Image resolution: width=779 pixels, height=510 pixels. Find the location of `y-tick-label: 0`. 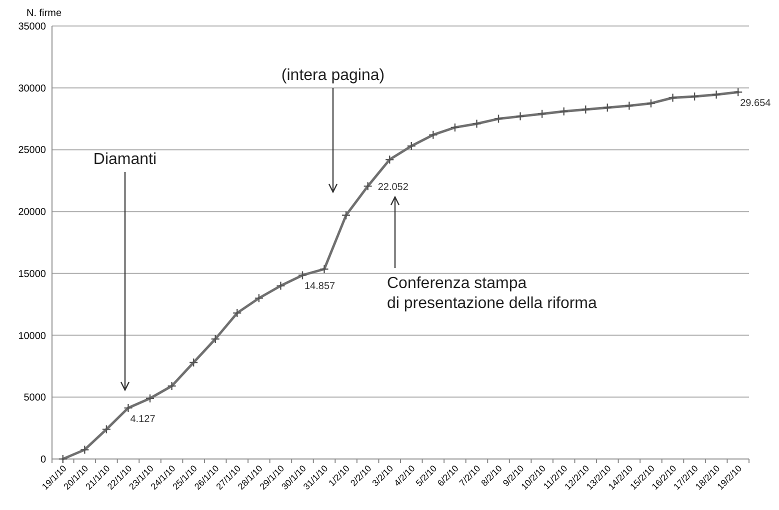

y-tick-label: 0 is located at coordinates (43, 460).